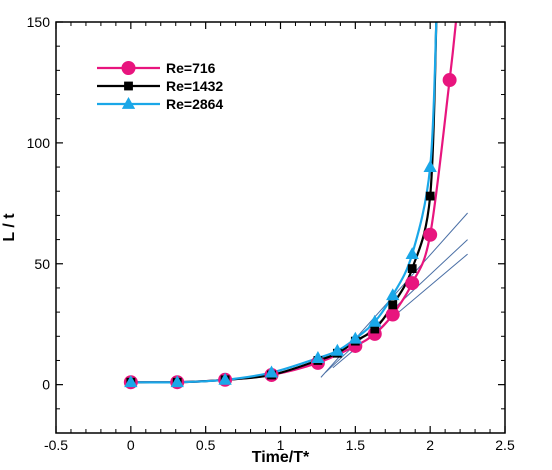  I want to click on y-tick-label: 0, so click(46, 385).